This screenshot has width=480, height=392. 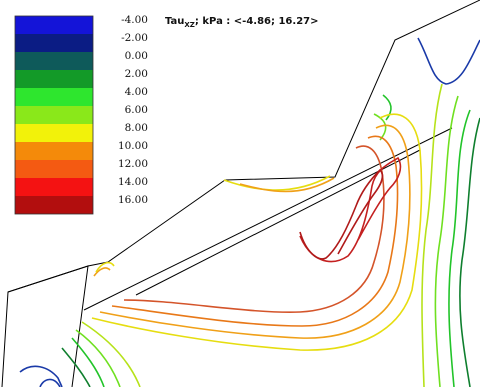 What do you see at coordinates (48, 326) in the screenshot?
I see `left-block` at bounding box center [48, 326].